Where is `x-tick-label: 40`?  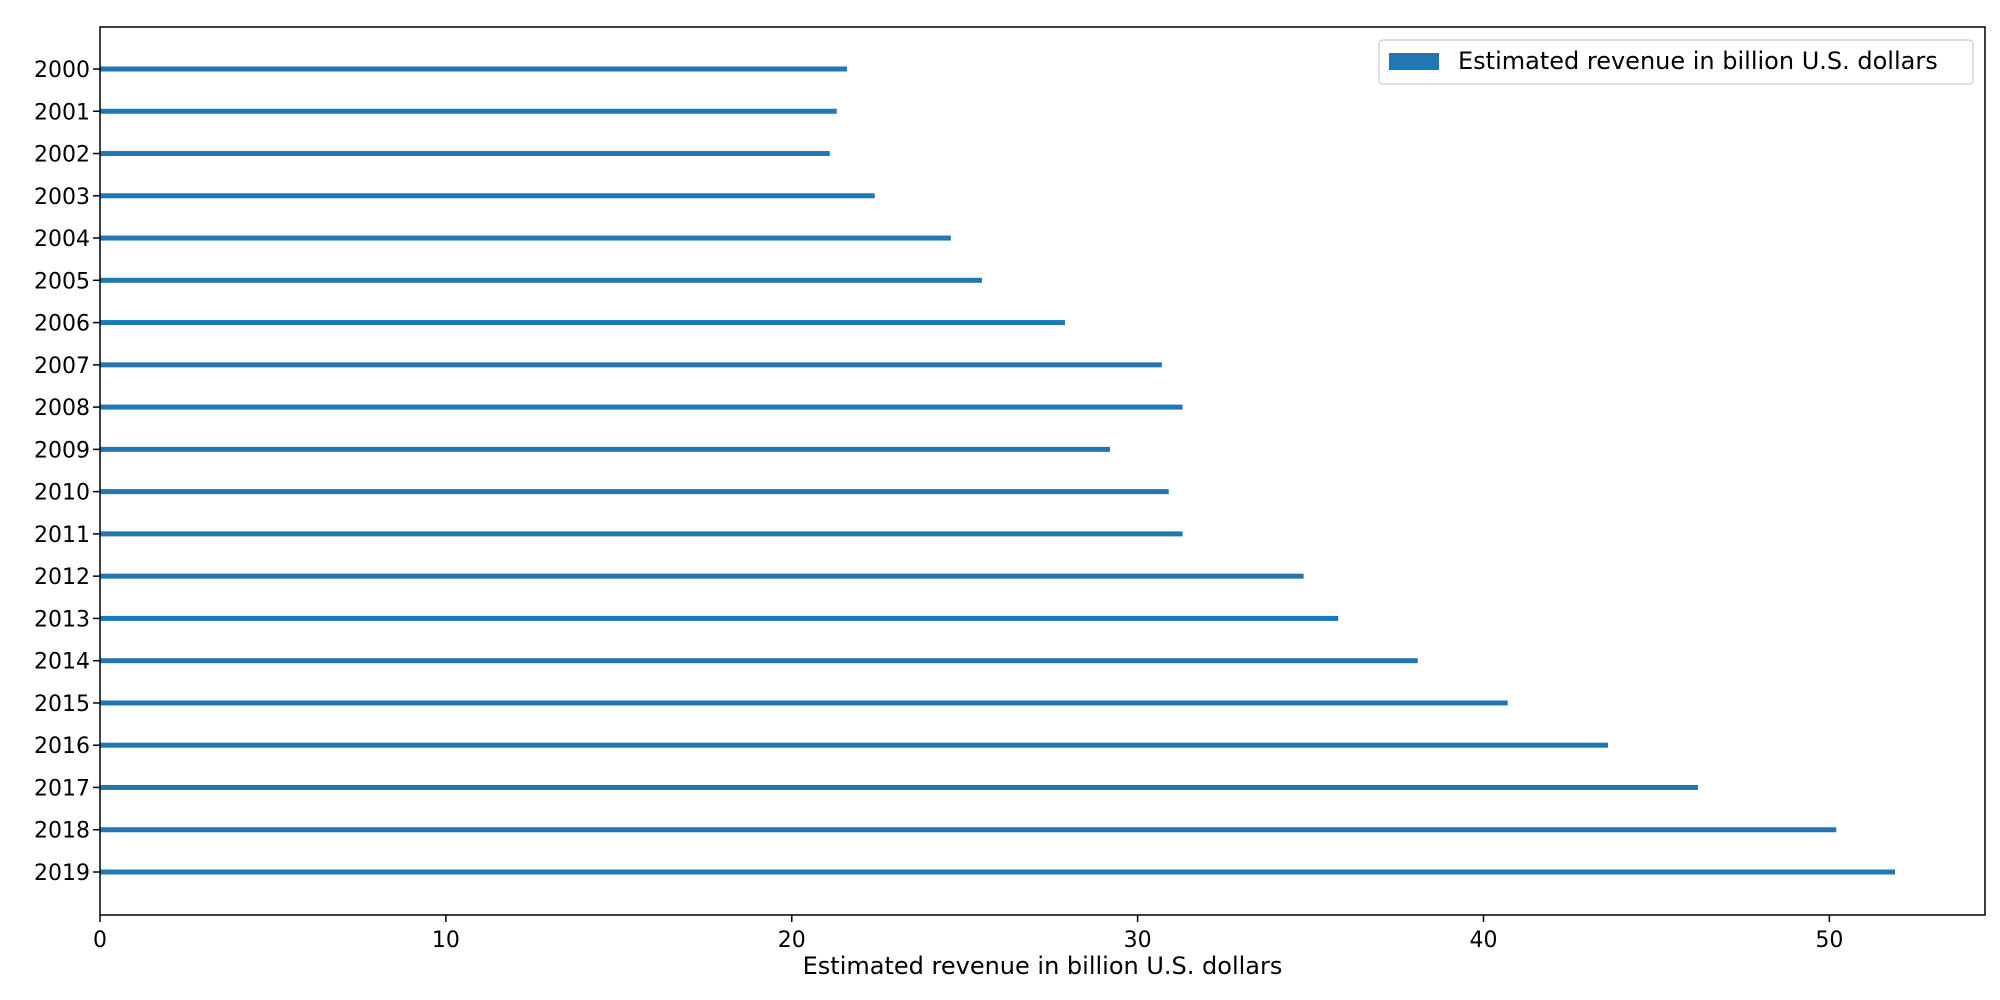
x-tick-label: 40 is located at coordinates (1483, 940).